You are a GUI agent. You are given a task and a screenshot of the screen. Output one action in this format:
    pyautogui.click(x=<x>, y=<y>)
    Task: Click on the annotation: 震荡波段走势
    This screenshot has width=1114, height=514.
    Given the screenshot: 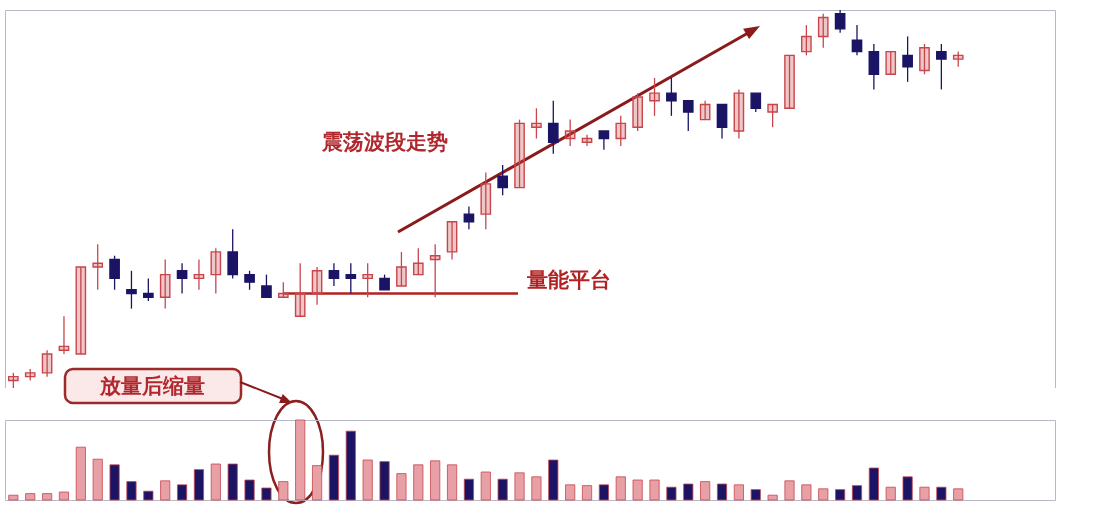 What is the action you would take?
    pyautogui.click(x=384, y=141)
    